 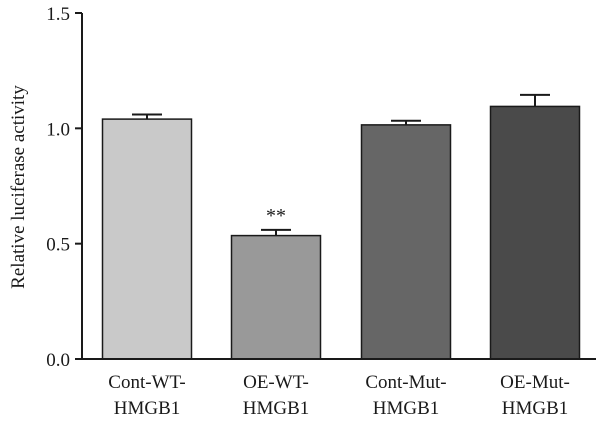 I want to click on y-tick-label: 0.5, so click(x=58, y=245).